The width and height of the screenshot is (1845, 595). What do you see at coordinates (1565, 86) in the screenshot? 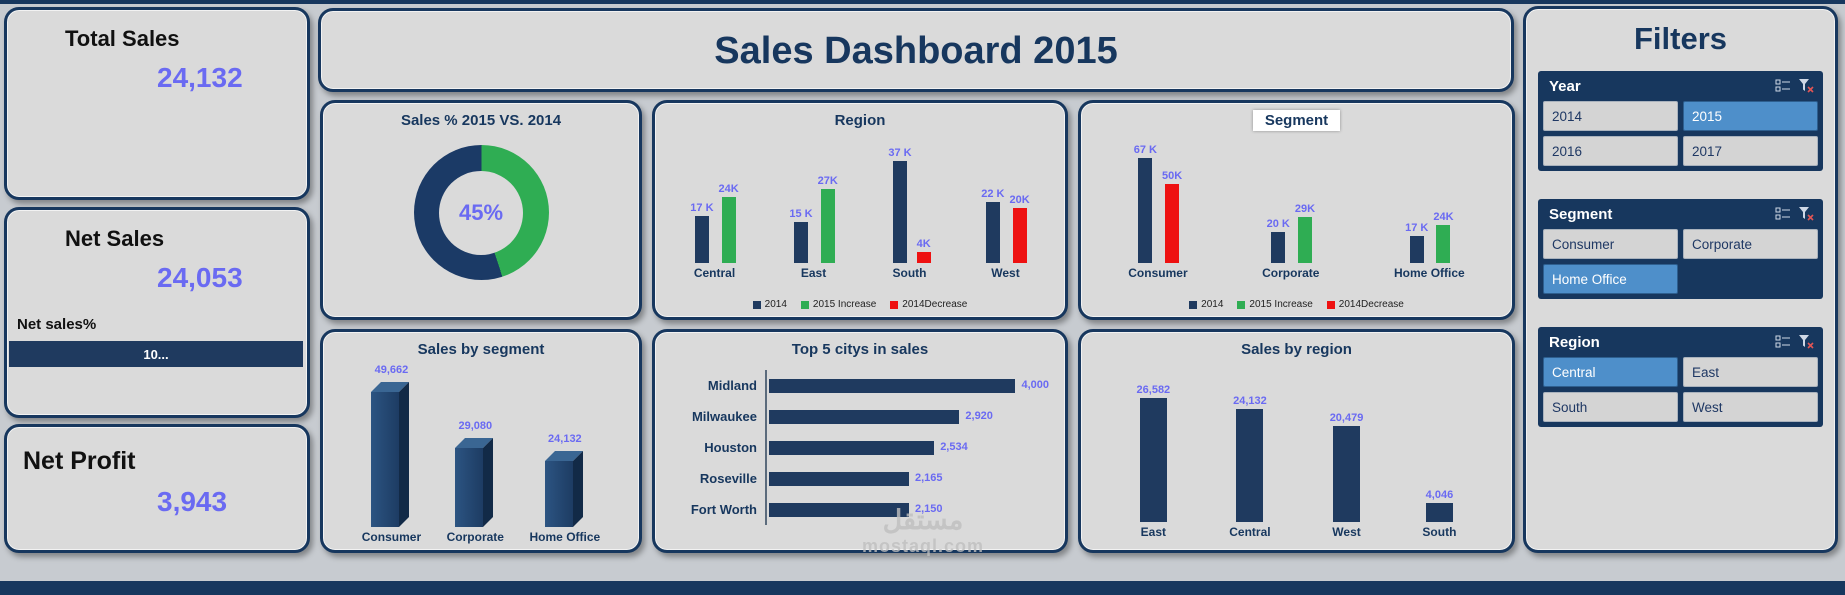
I see `slicer-year-label: Year` at bounding box center [1565, 86].